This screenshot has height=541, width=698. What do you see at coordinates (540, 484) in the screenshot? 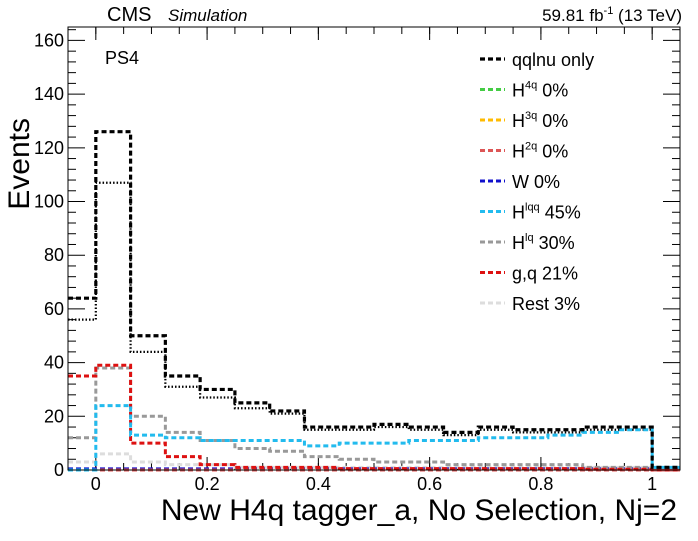
I see `x-tick-label: 0.8` at bounding box center [540, 484].